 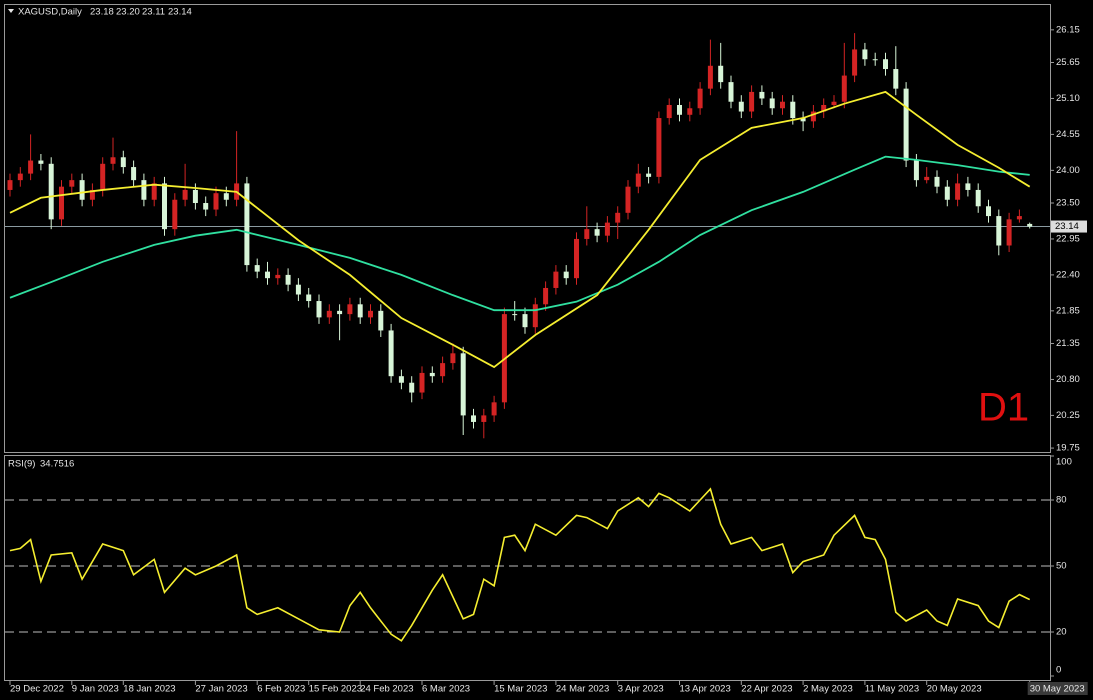 What do you see at coordinates (1068, 274) in the screenshot?
I see `y-tick-label: 22.40` at bounding box center [1068, 274].